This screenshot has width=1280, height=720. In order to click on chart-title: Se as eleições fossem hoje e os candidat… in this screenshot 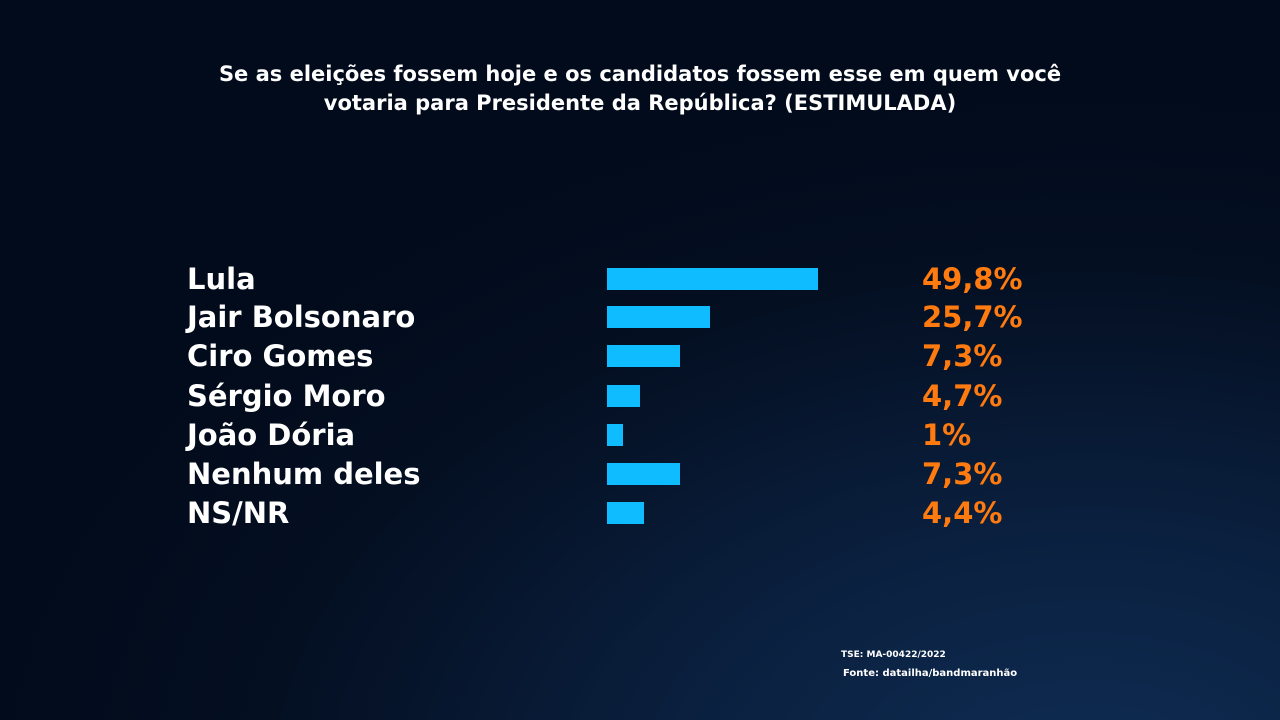, I will do `click(640, 89)`.